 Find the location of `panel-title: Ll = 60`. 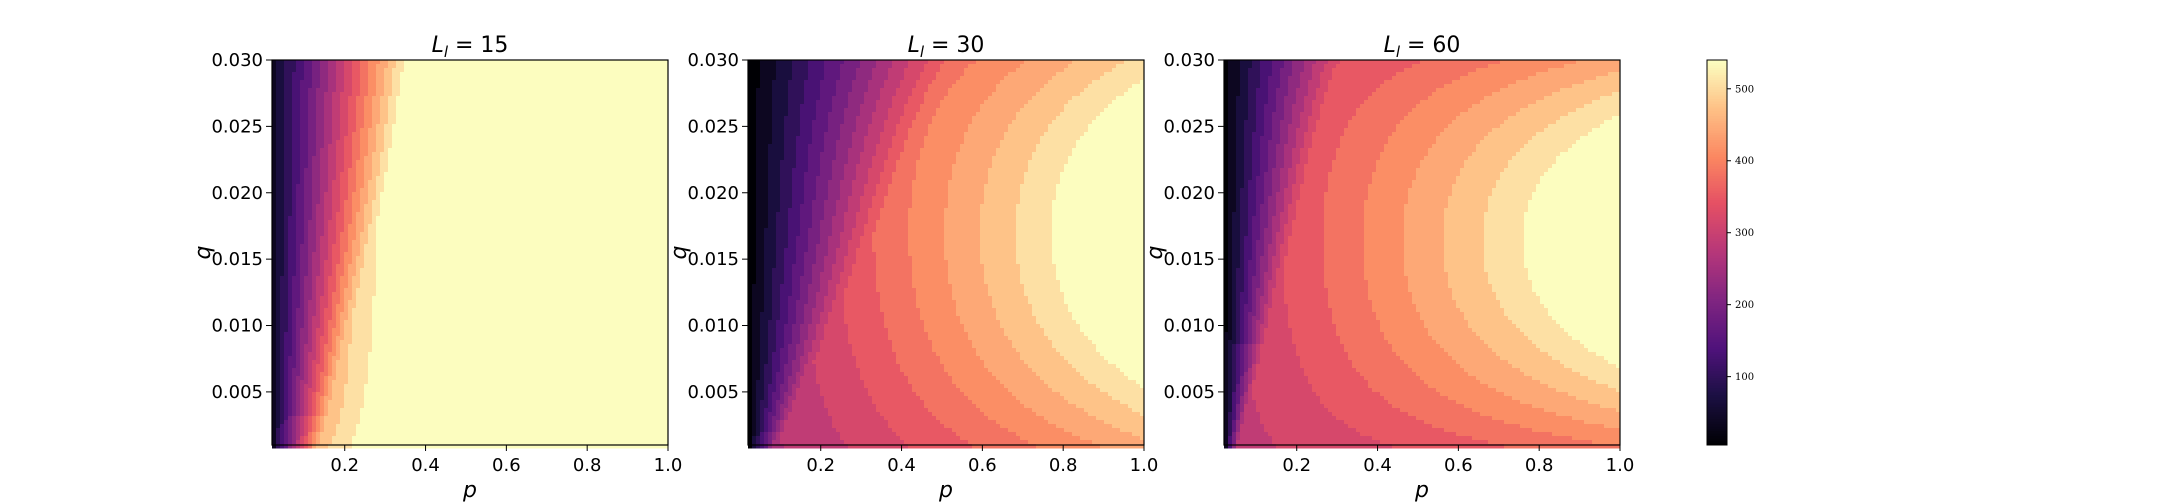

panel-title: Ll = 60 is located at coordinates (1422, 47).